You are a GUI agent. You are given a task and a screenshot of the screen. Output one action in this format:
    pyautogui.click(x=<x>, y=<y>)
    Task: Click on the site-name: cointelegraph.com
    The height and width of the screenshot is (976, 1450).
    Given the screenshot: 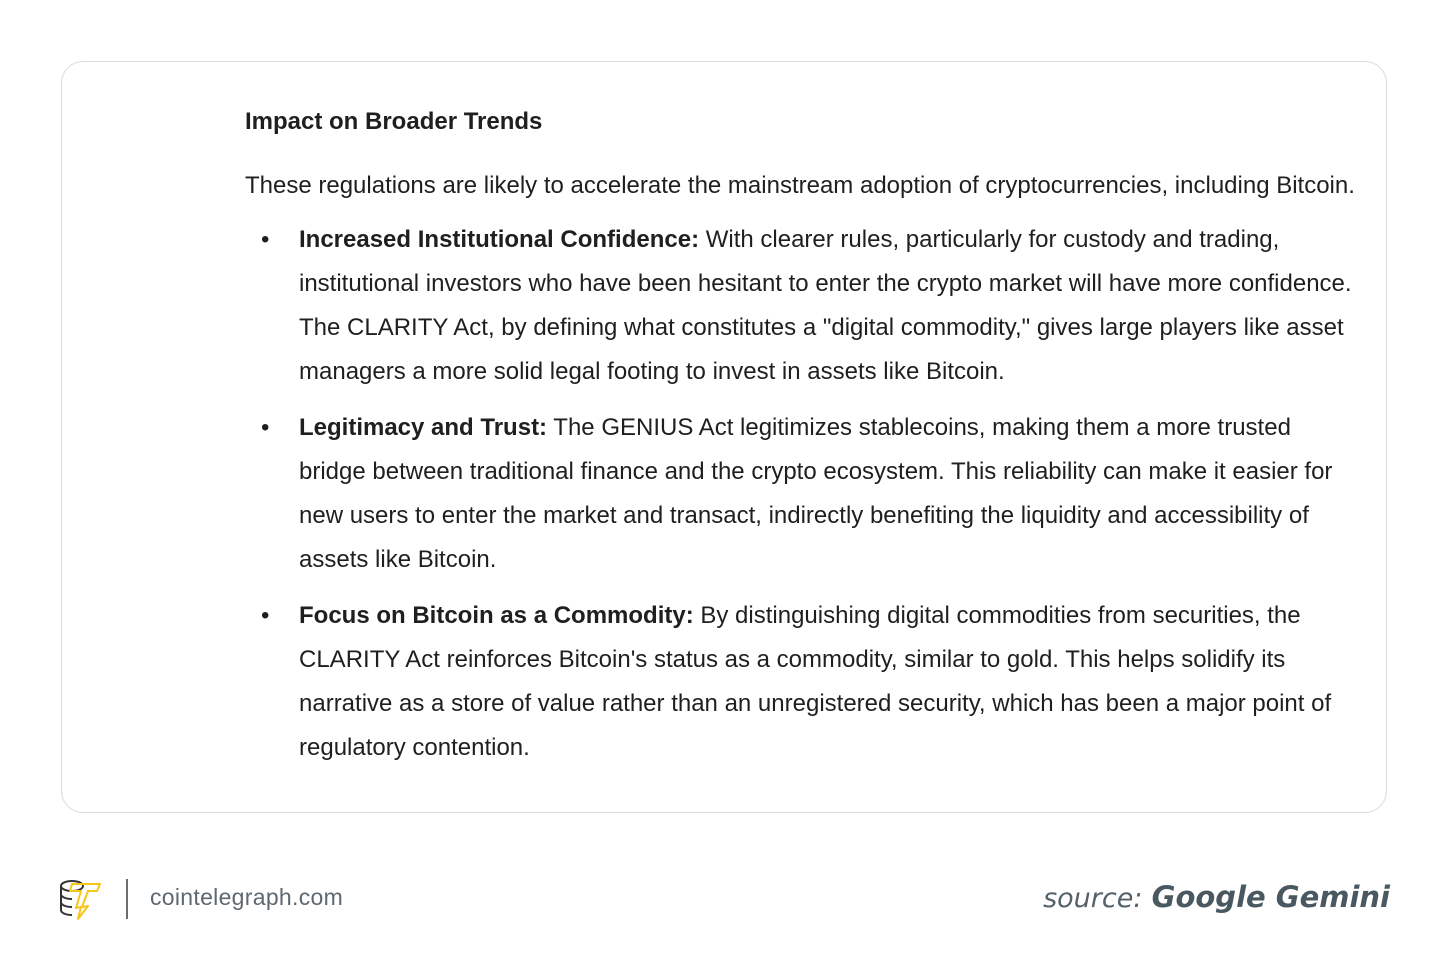 What is the action you would take?
    pyautogui.click(x=247, y=897)
    